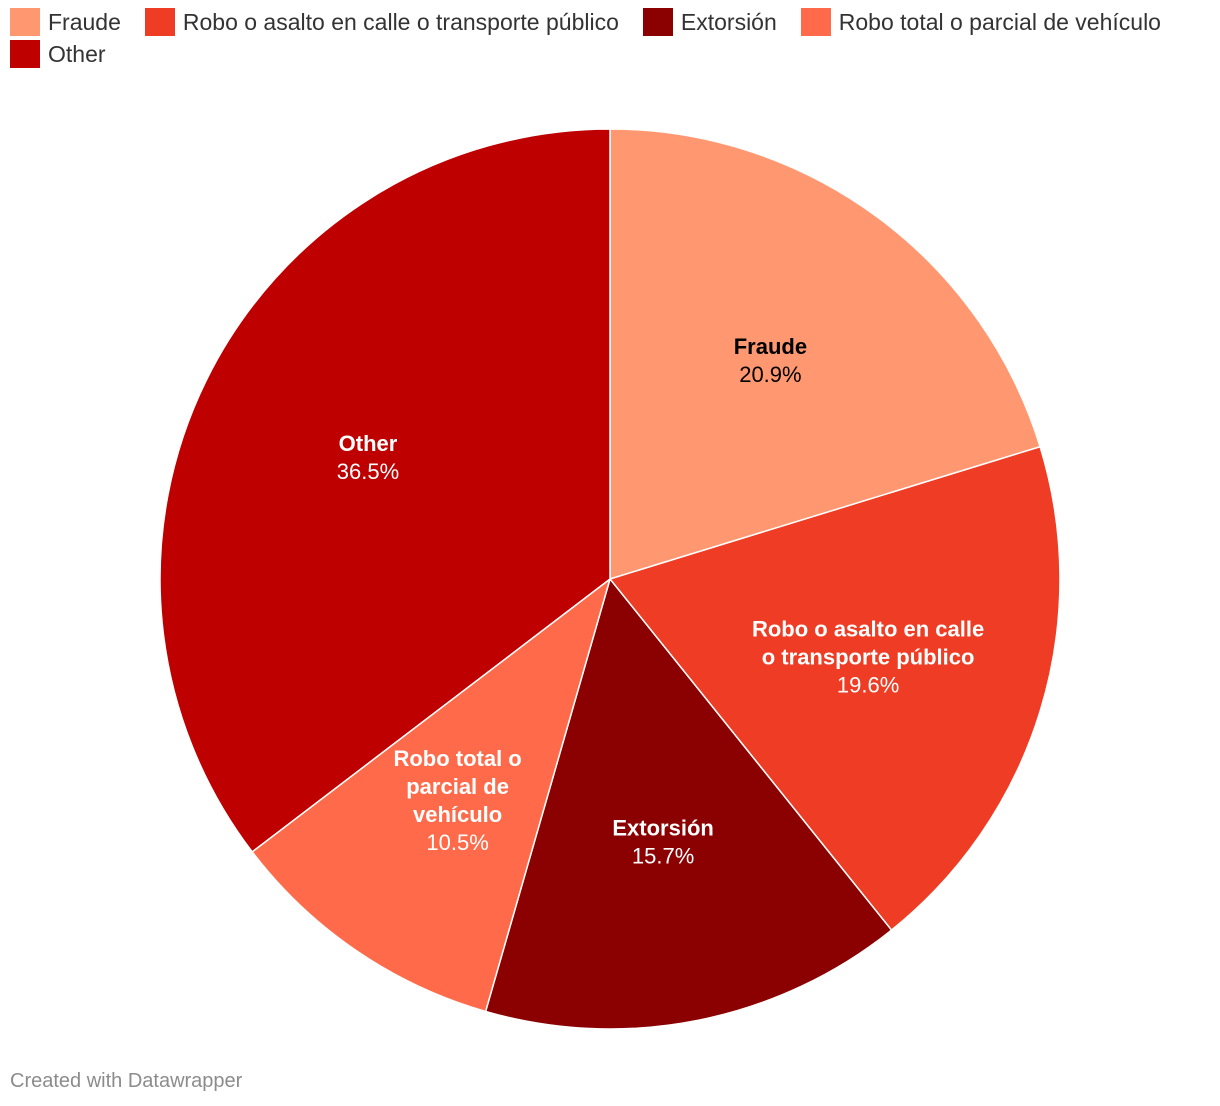  I want to click on pie-slice-robo-vehiculo, so click(431, 795).